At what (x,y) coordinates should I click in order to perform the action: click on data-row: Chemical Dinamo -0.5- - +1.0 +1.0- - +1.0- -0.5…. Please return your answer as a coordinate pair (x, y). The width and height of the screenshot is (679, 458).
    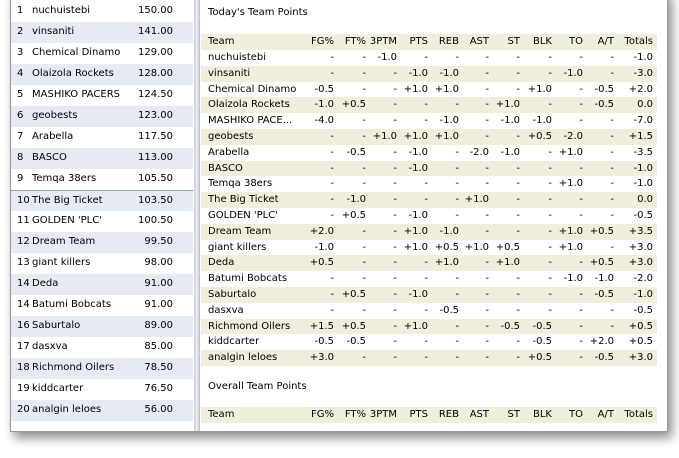
    Looking at the image, I should click on (429, 89).